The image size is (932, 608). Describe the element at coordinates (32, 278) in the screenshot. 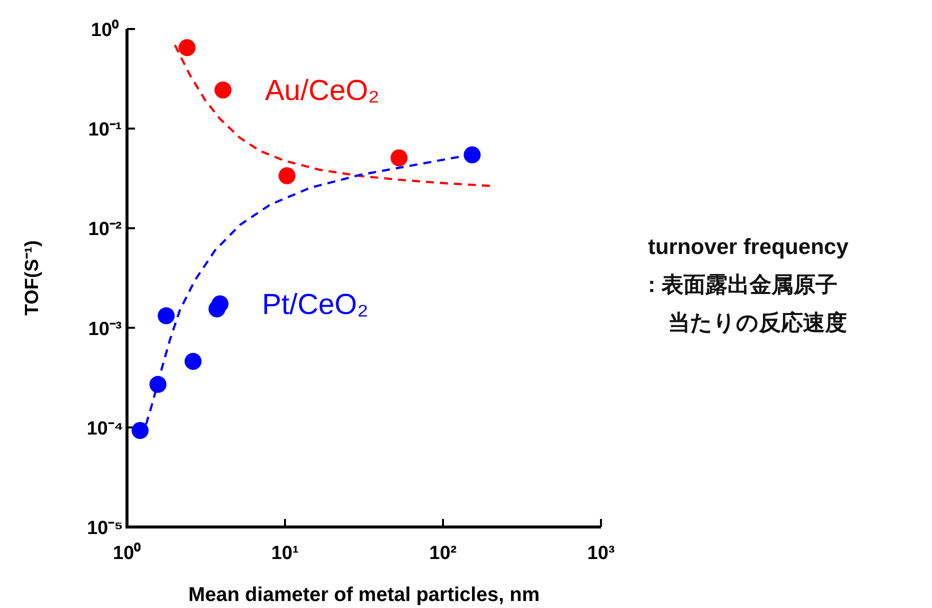

I see `y-axis-title: TOF(S⁻¹)` at that location.